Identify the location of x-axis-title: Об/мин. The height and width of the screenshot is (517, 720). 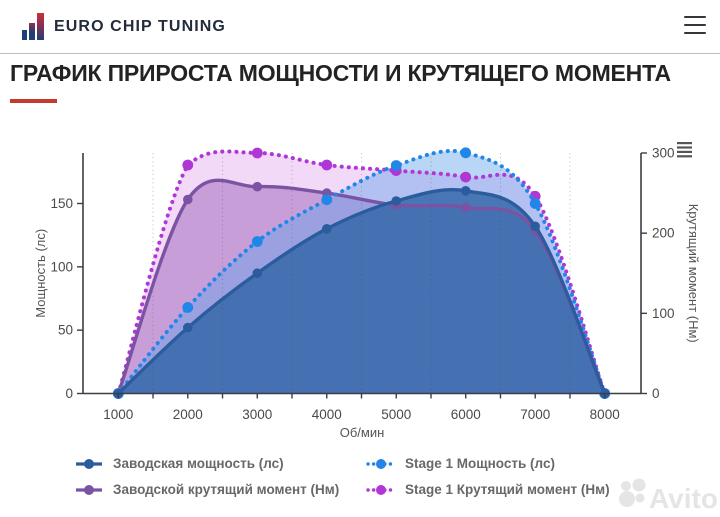
(362, 432).